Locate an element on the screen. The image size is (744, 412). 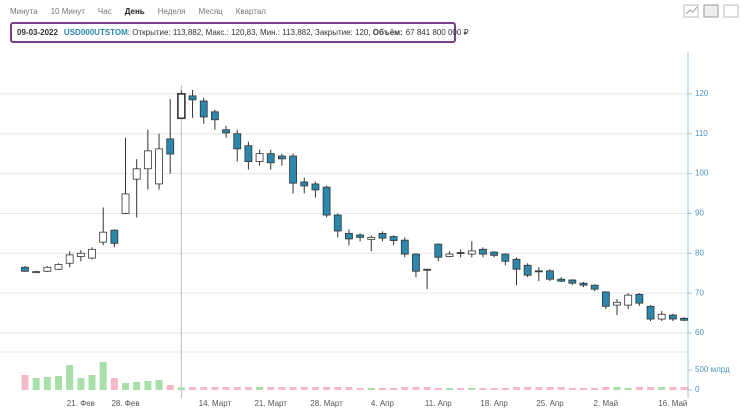
x-tick-label: 16. Май is located at coordinates (672, 403).